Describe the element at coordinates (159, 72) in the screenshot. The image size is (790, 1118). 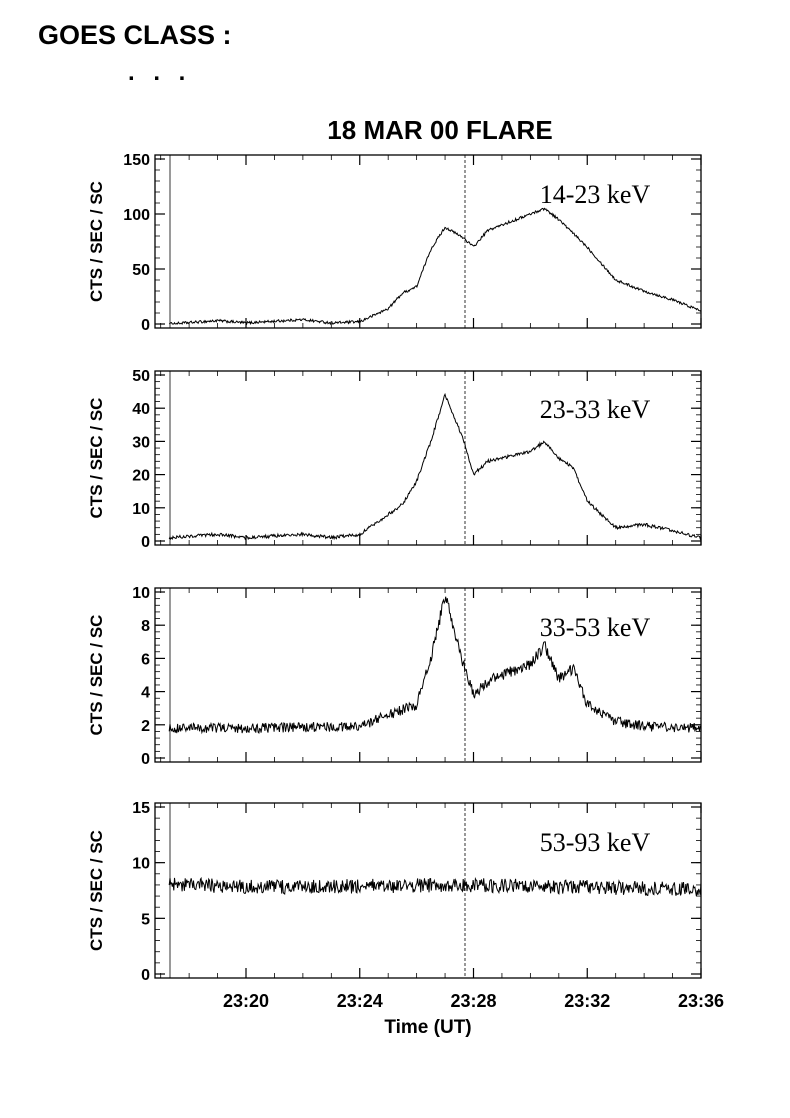
I see `goes-class-value: . . .` at that location.